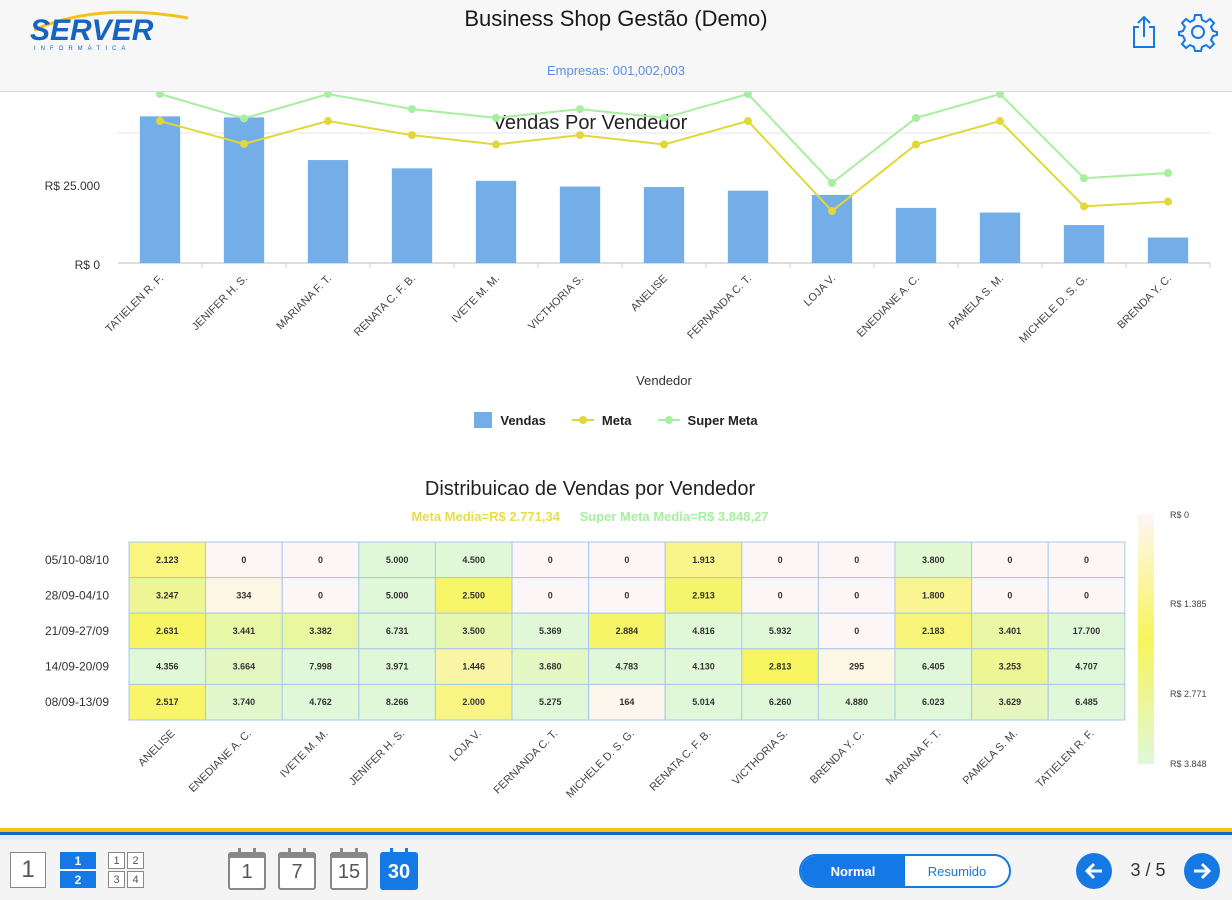 Image resolution: width=1232 pixels, height=900 pixels. Describe the element at coordinates (28, 870) in the screenshot. I see `layout-single-button: 1` at that location.